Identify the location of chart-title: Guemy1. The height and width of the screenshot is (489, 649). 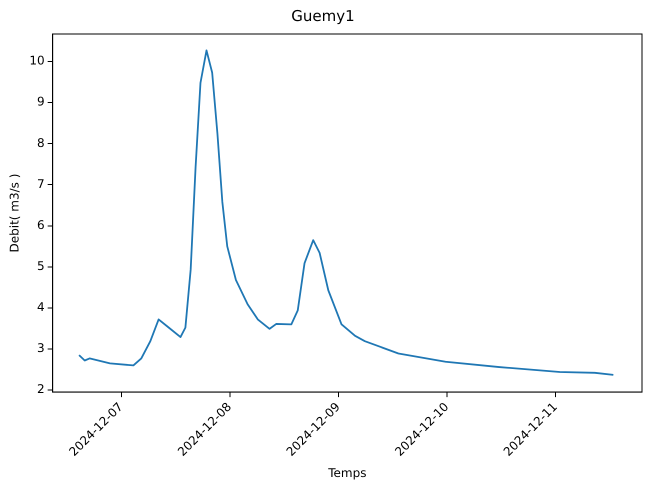
(323, 15).